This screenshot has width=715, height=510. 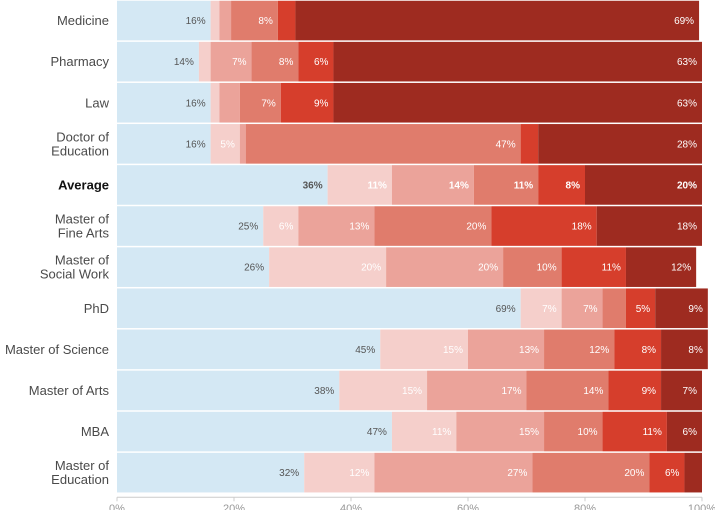 I want to click on bar-row: 32% 12% 27% 20% 6% Master of Education, so click(x=376, y=472).